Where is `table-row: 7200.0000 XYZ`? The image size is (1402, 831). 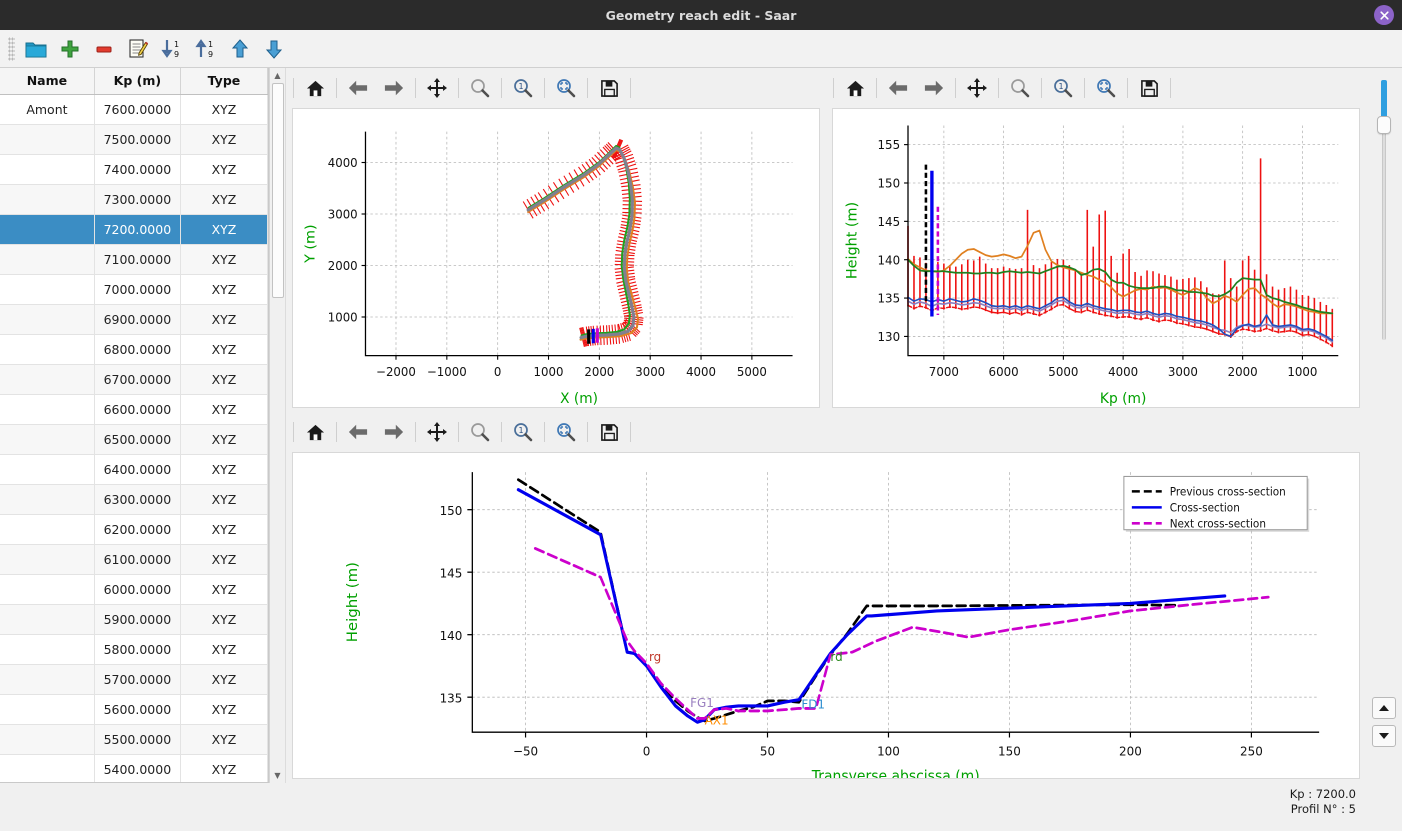 table-row: 7200.0000 XYZ is located at coordinates (134, 229).